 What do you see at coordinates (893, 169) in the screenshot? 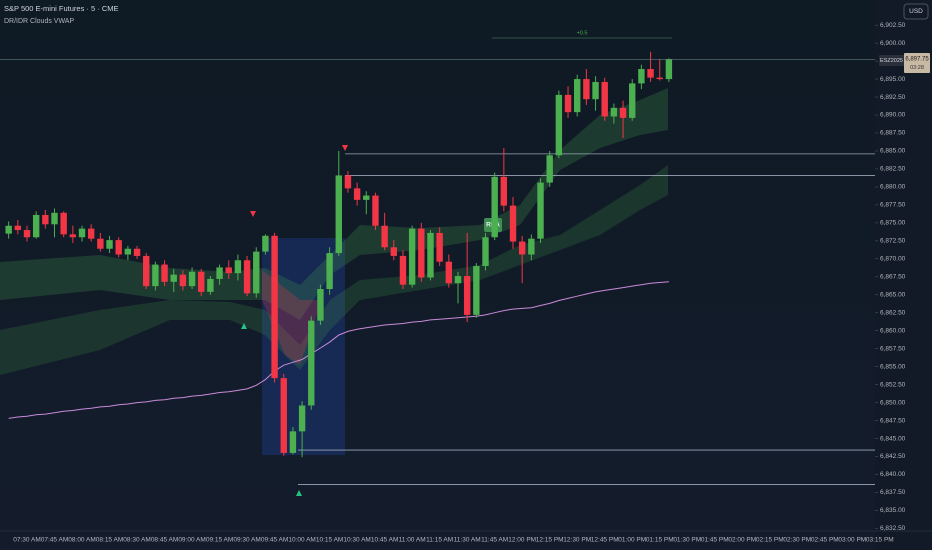
I see `y-tick-label: 6,882.50` at bounding box center [893, 169].